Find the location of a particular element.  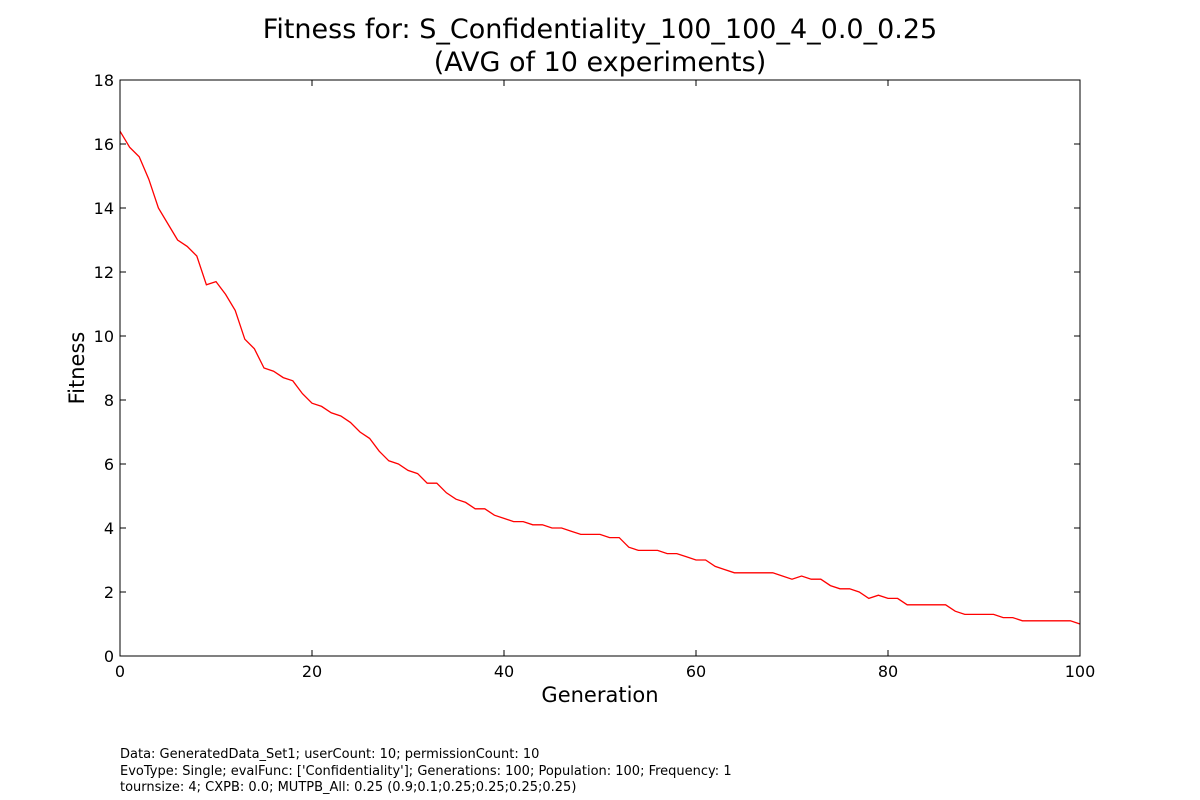

y-tick-label: 10 is located at coordinates (104, 336).